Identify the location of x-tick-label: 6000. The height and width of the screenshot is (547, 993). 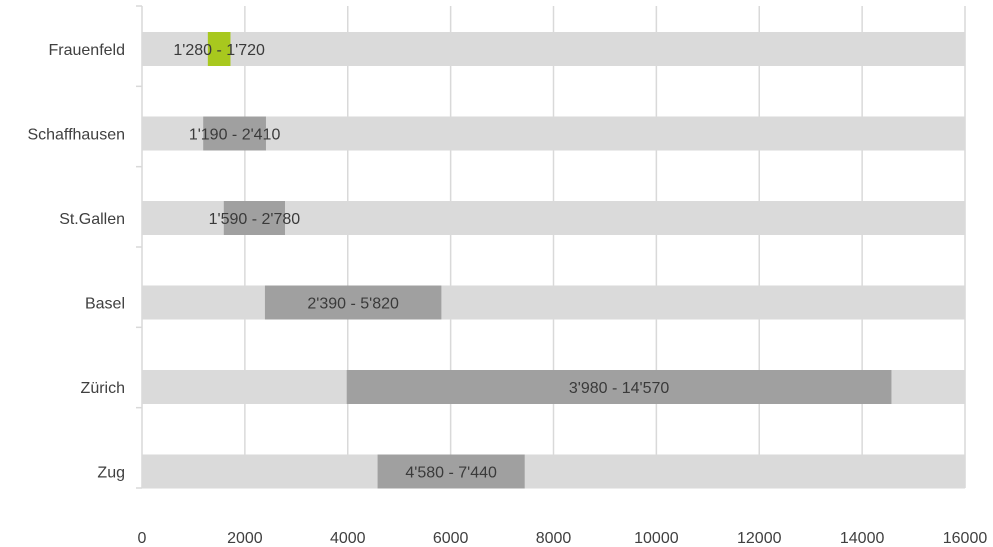
(451, 538).